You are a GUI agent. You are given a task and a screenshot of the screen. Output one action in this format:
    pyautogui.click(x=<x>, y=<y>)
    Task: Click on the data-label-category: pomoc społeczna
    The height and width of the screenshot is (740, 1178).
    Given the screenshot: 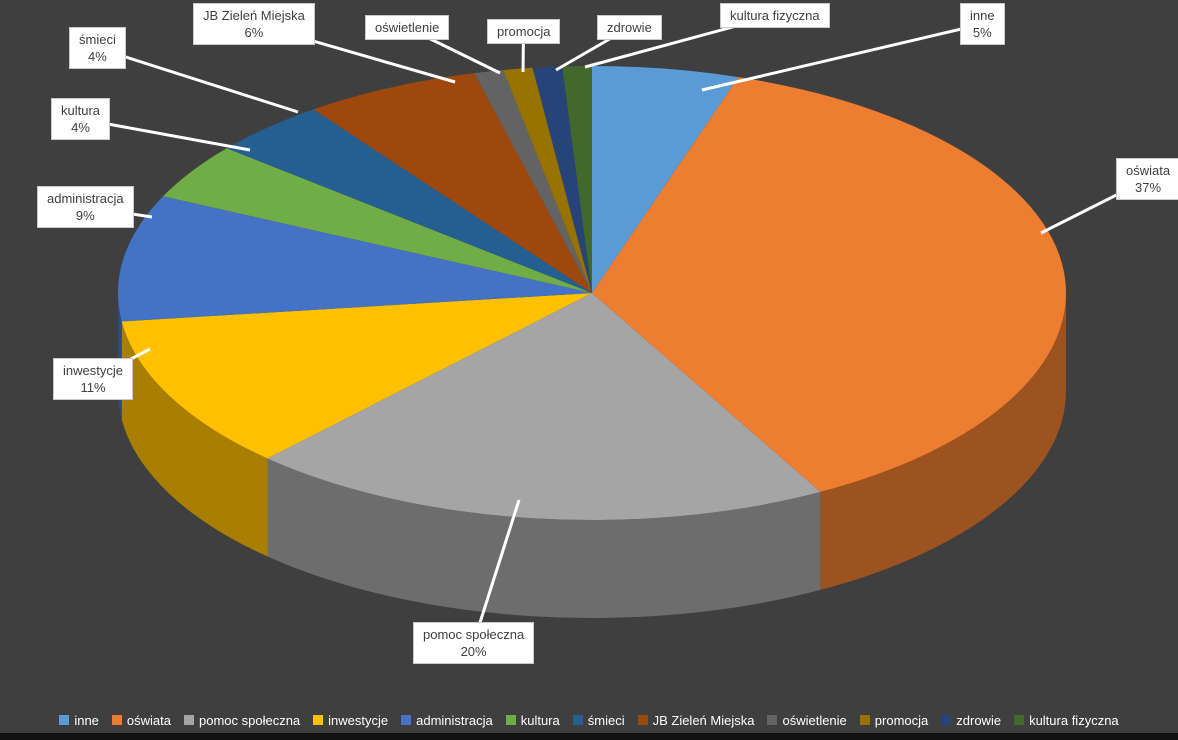 What is the action you would take?
    pyautogui.click(x=474, y=634)
    